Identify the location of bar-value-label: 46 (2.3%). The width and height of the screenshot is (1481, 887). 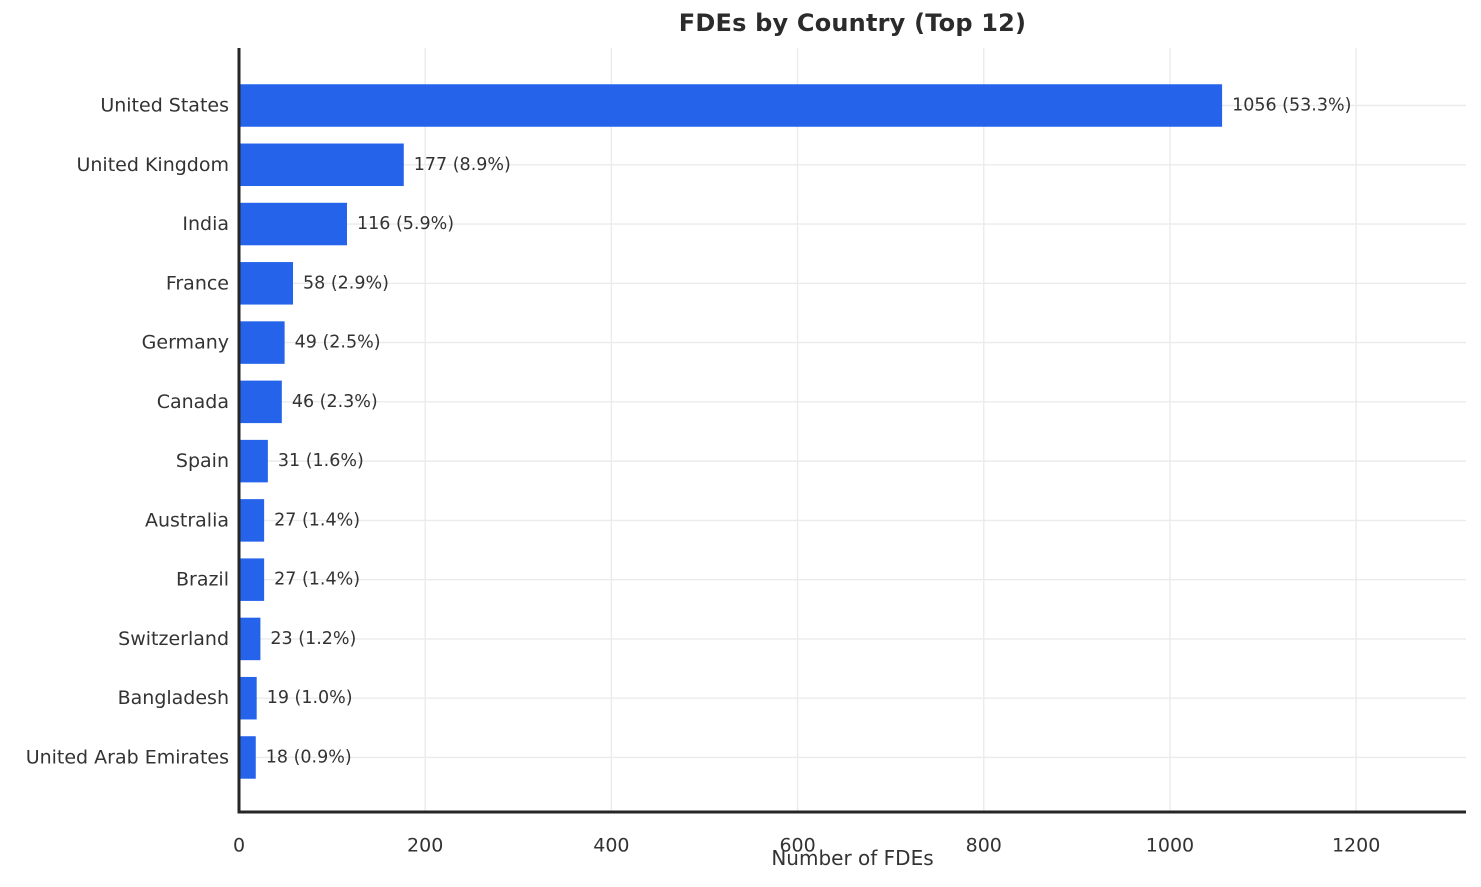
(335, 402).